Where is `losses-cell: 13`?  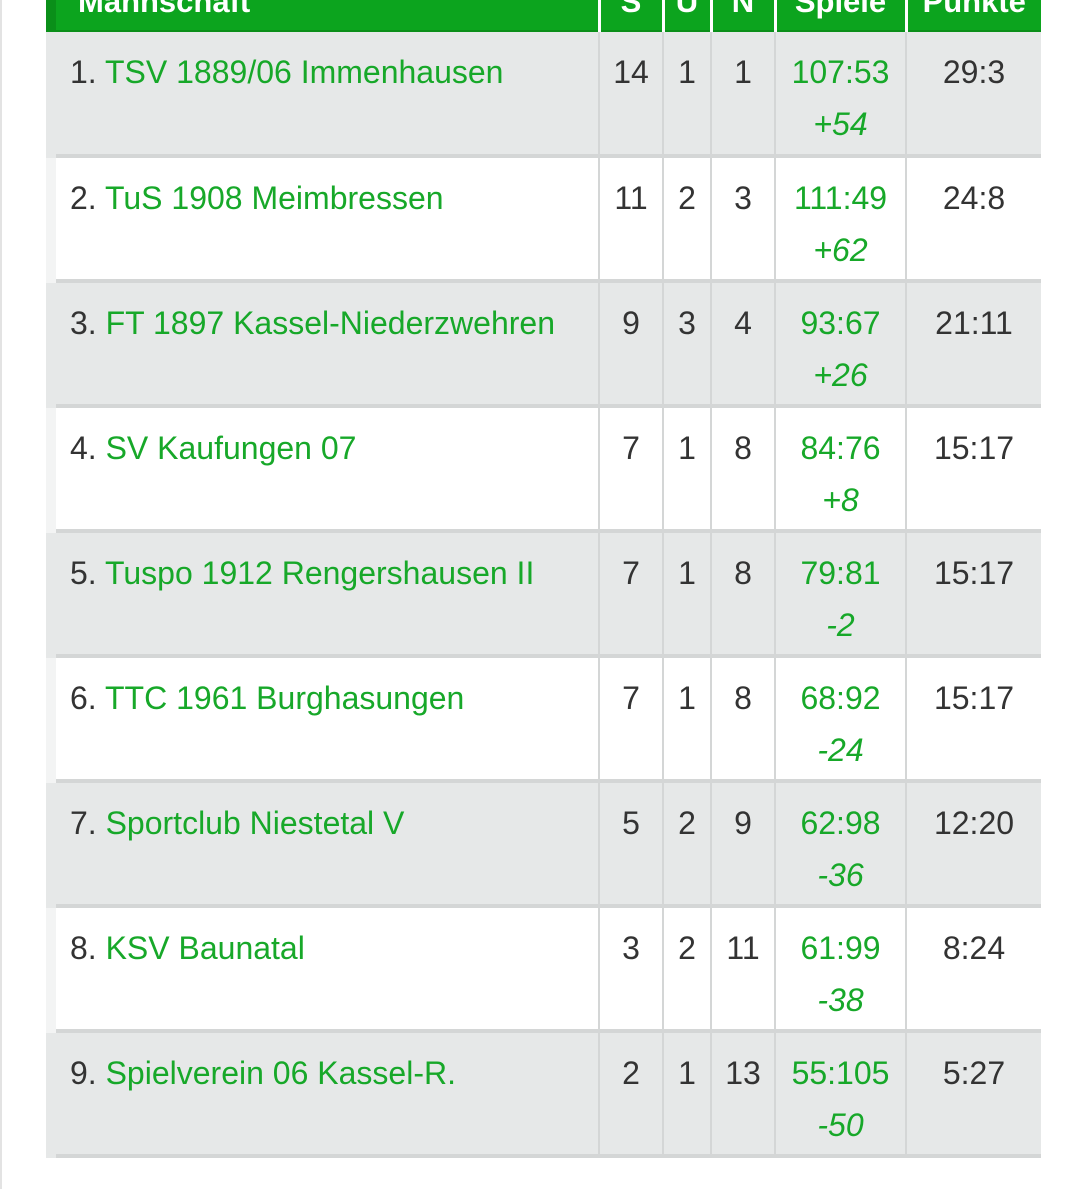
losses-cell: 13 is located at coordinates (743, 1094).